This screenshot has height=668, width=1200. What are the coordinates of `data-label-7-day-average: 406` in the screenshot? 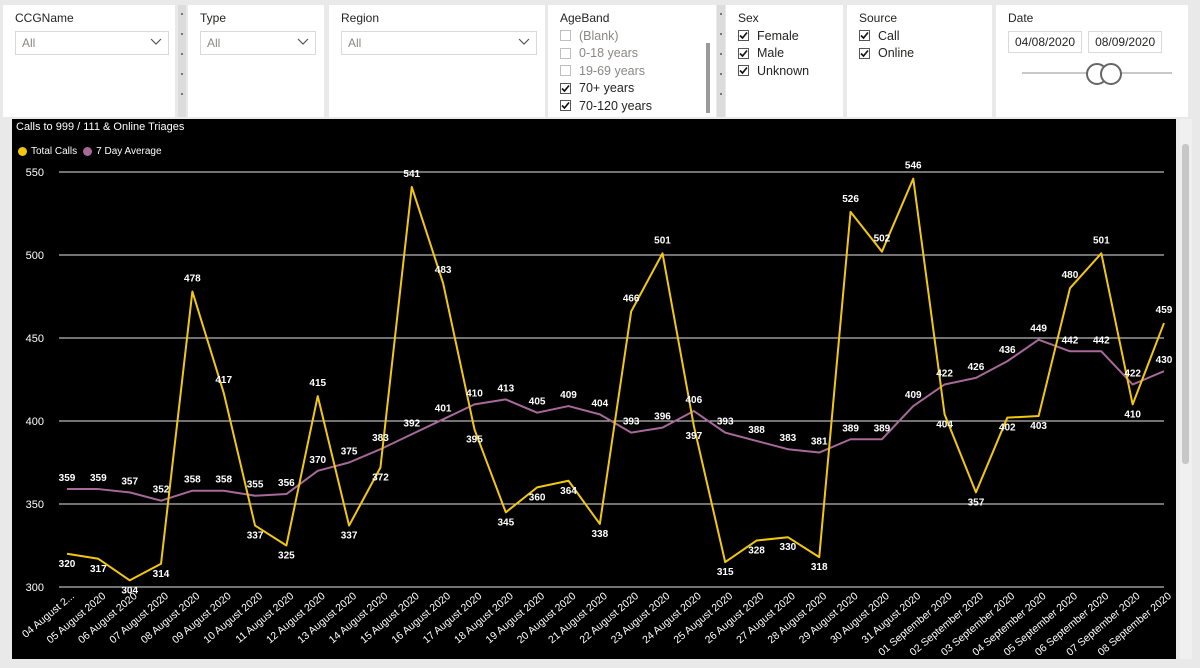 It's located at (694, 400).